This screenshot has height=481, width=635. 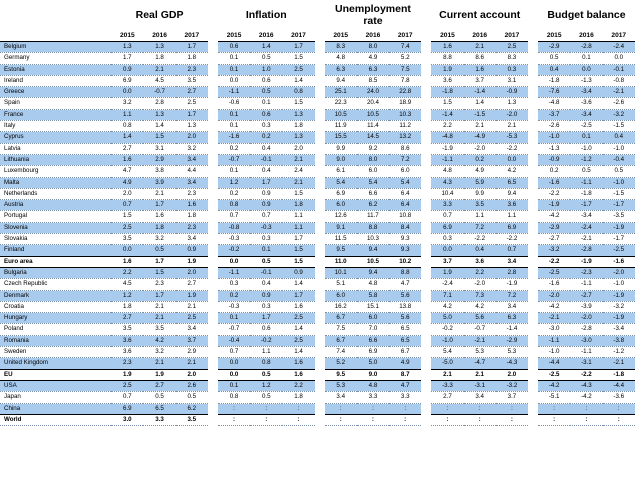 What do you see at coordinates (266, 329) in the screenshot?
I see `value-cell: 0.6` at bounding box center [266, 329].